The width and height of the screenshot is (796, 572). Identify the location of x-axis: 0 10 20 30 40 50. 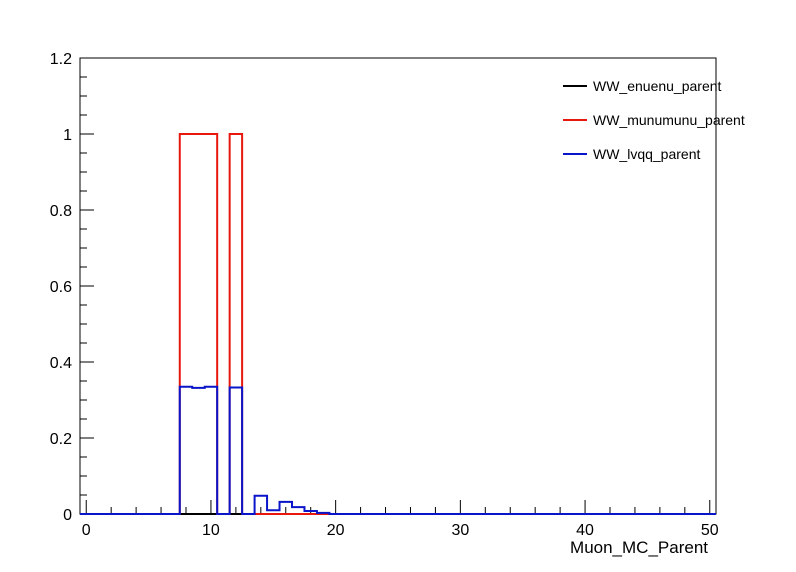
(400, 519).